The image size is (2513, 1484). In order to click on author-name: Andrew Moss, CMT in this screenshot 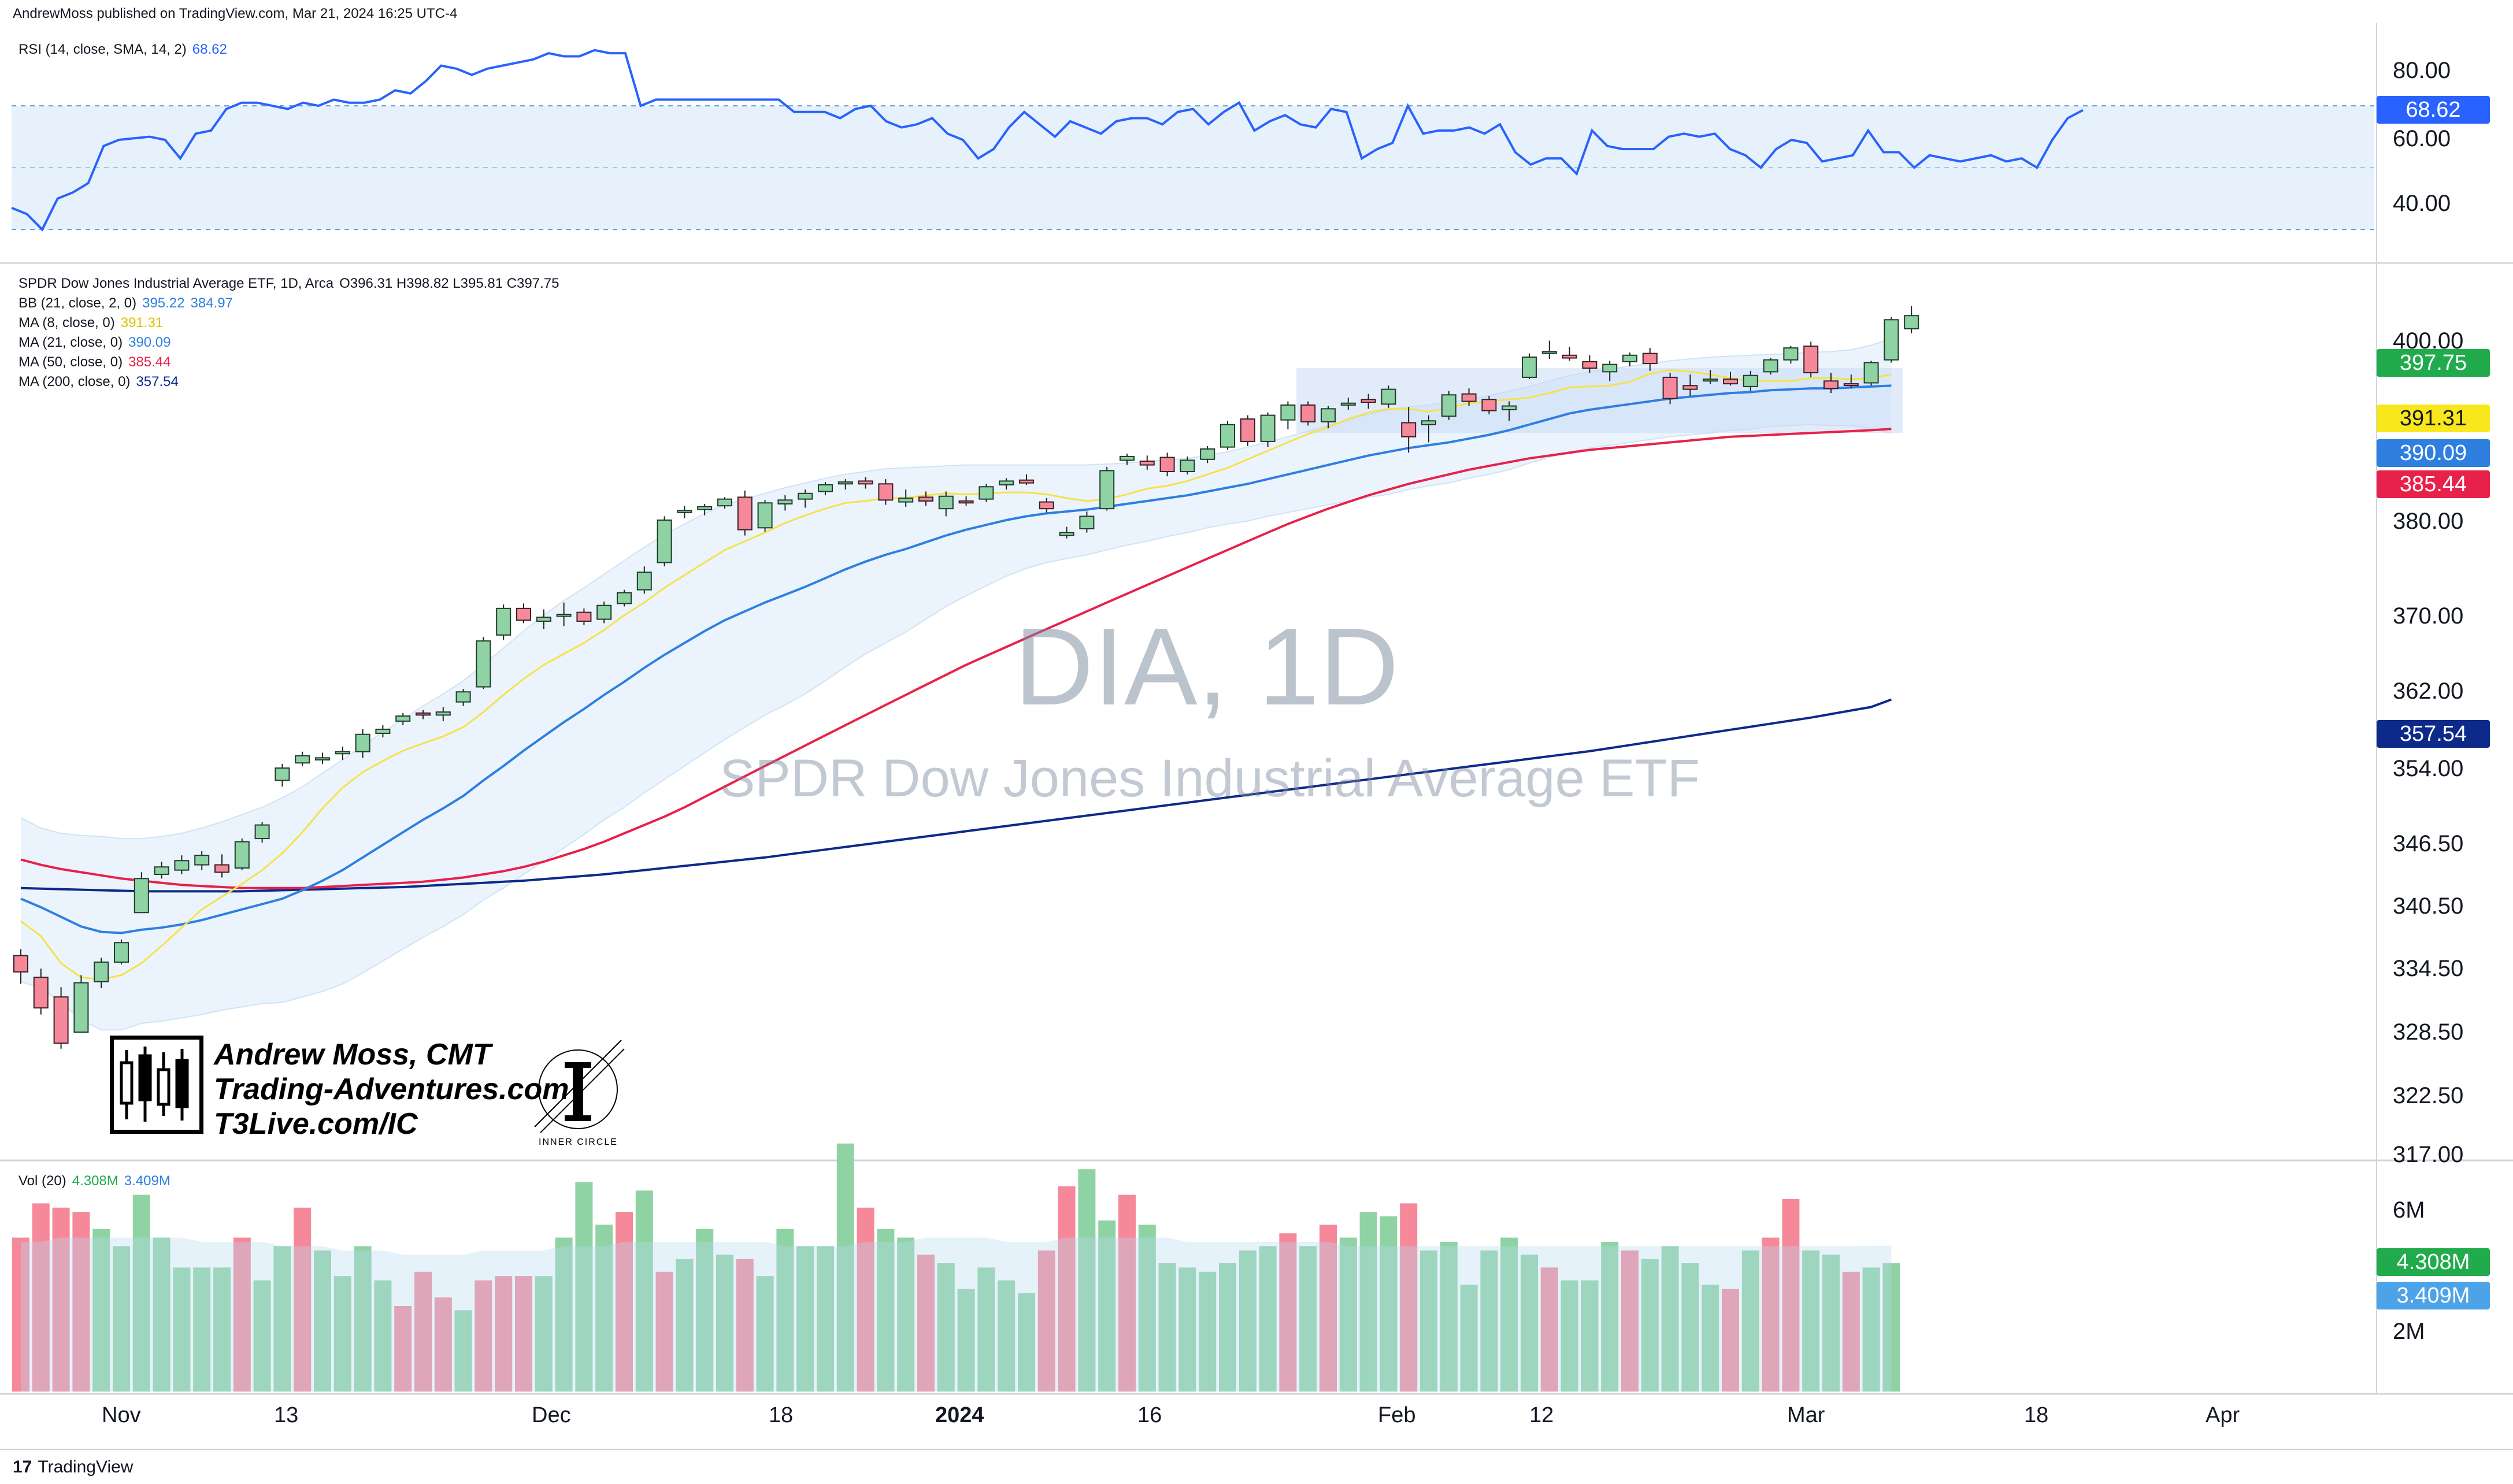, I will do `click(353, 1054)`.